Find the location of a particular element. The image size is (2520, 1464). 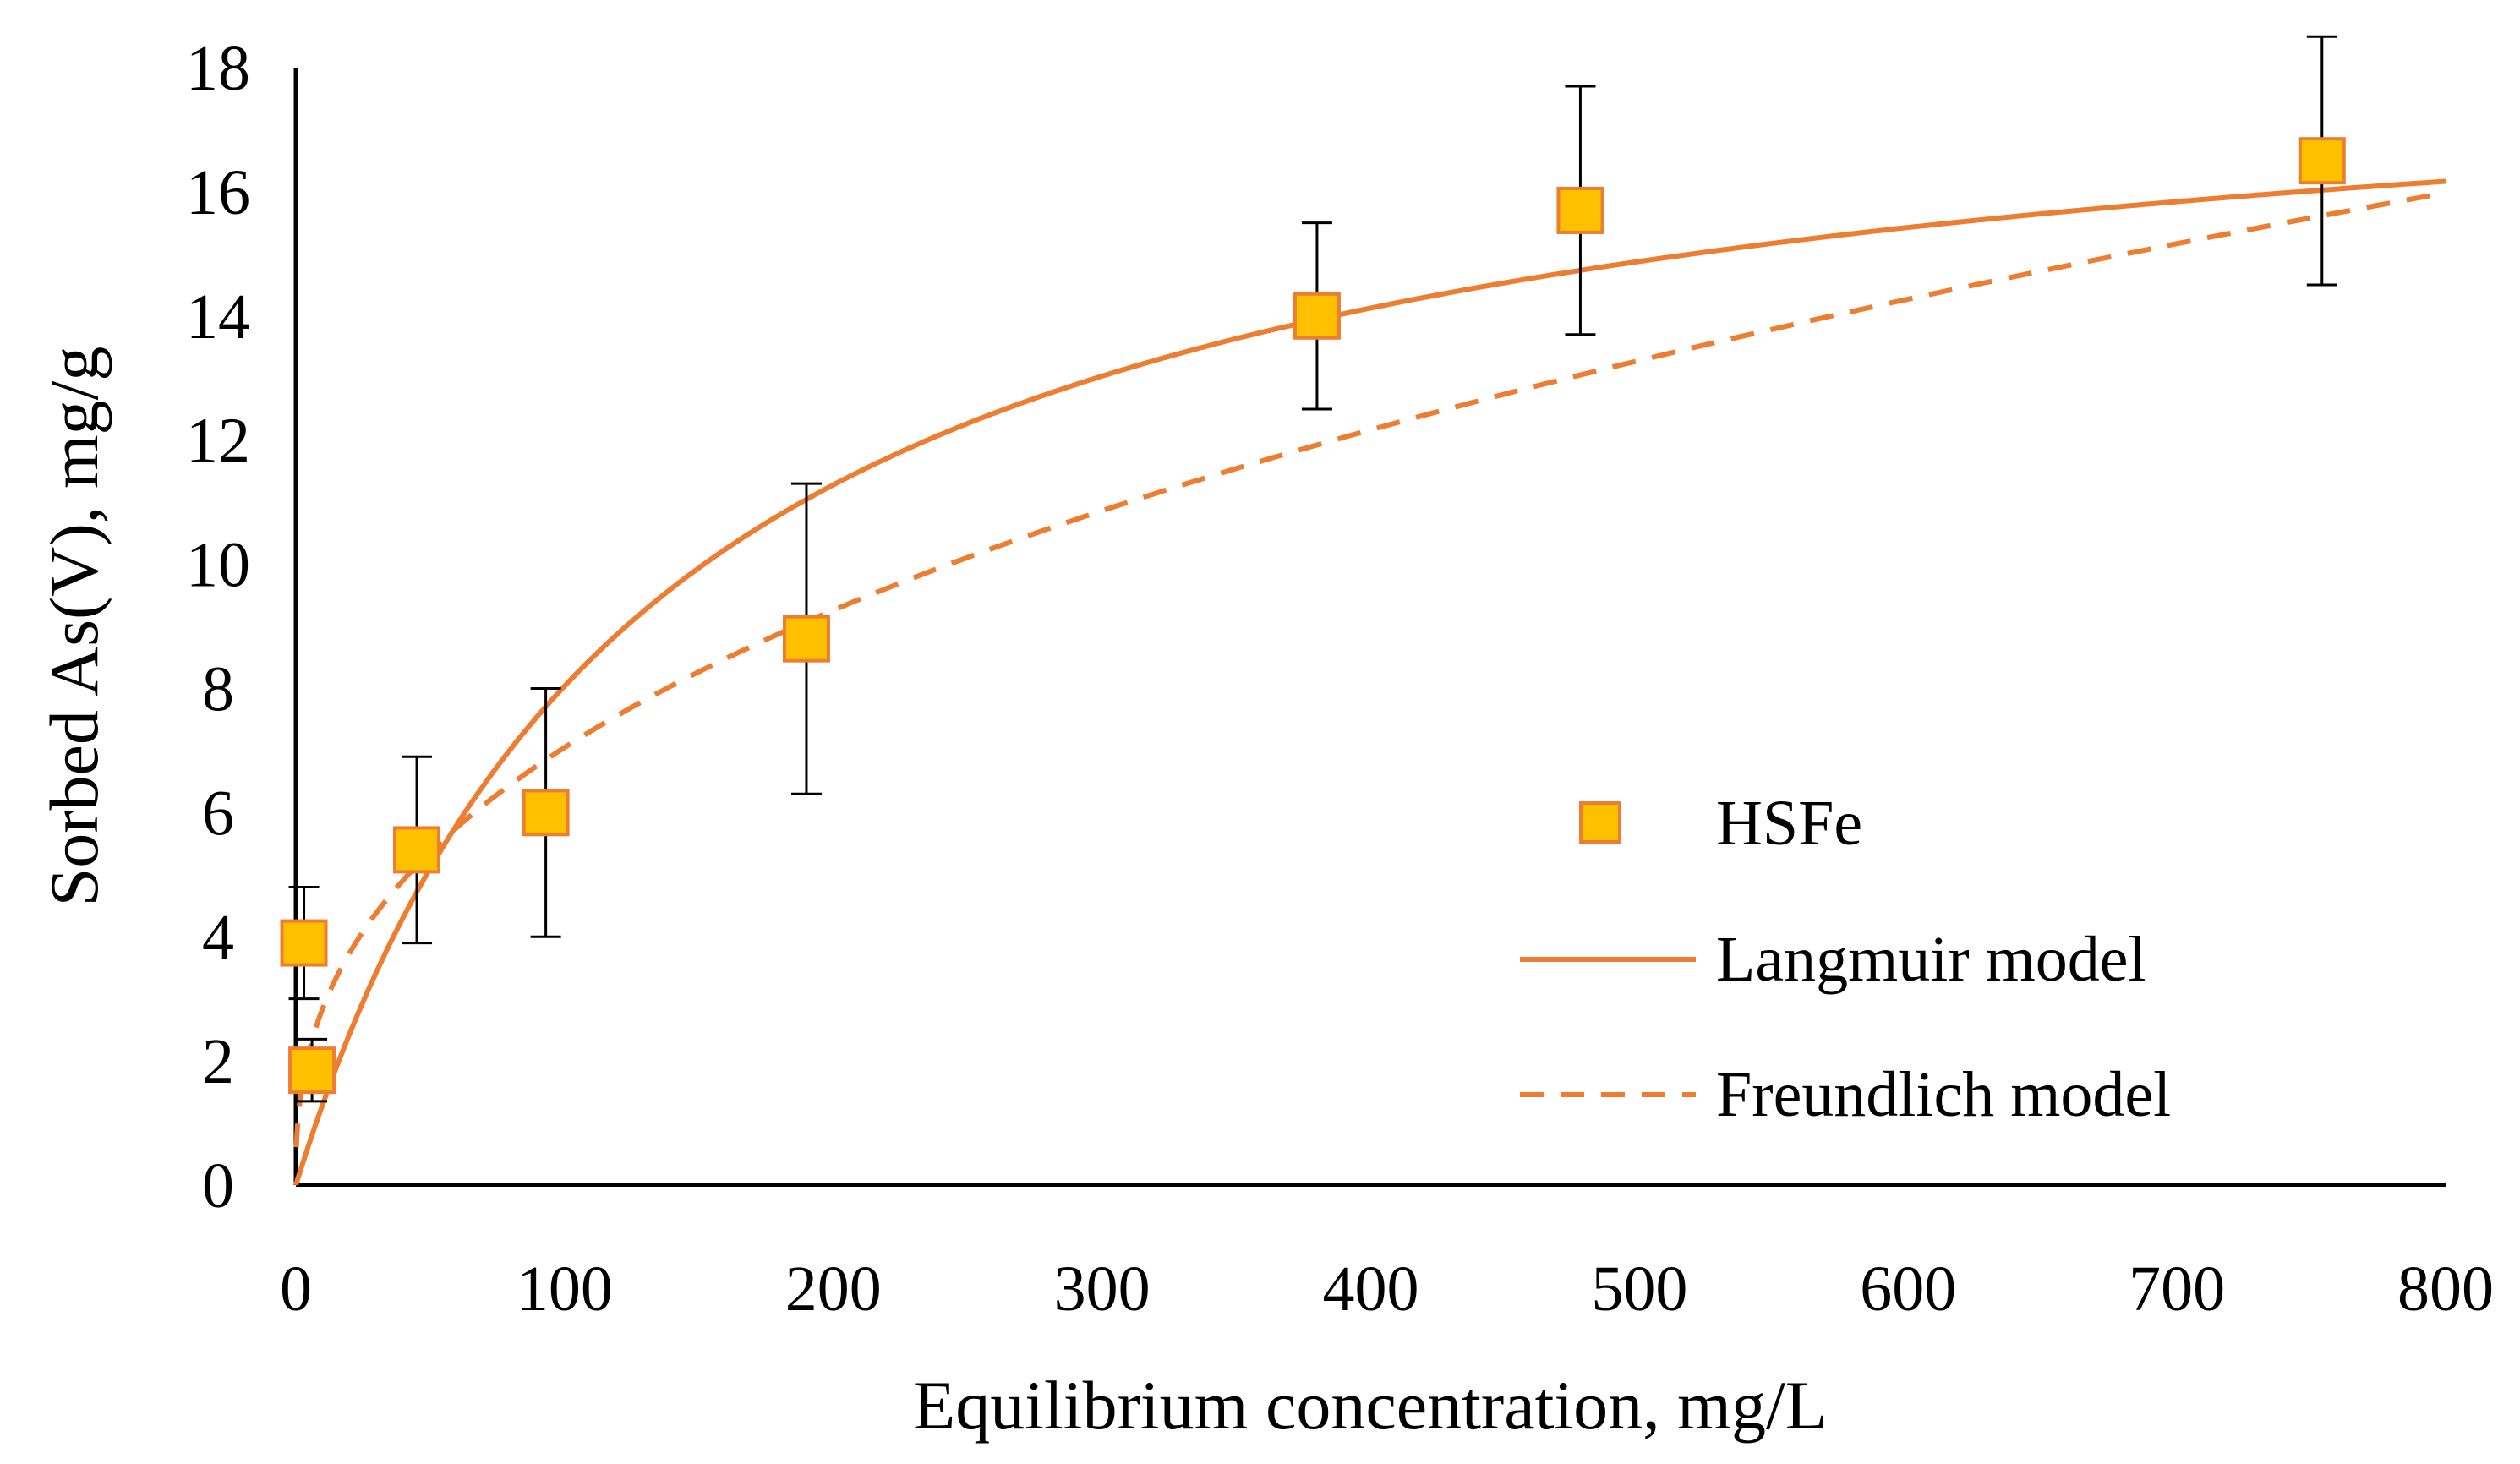

x-axis: 0 100 200 300 400 500 600 700 800 is located at coordinates (1387, 1254).